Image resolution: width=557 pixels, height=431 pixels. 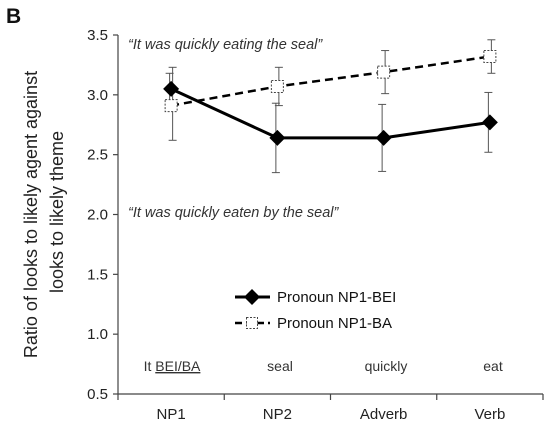 What do you see at coordinates (386, 366) in the screenshot?
I see `word-label-adverb: quickly` at bounding box center [386, 366].